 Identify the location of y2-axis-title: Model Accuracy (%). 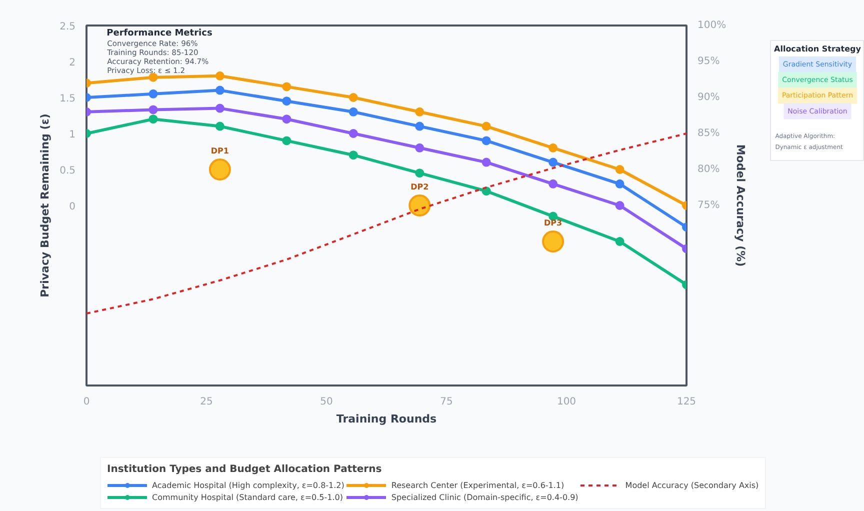
(741, 205).